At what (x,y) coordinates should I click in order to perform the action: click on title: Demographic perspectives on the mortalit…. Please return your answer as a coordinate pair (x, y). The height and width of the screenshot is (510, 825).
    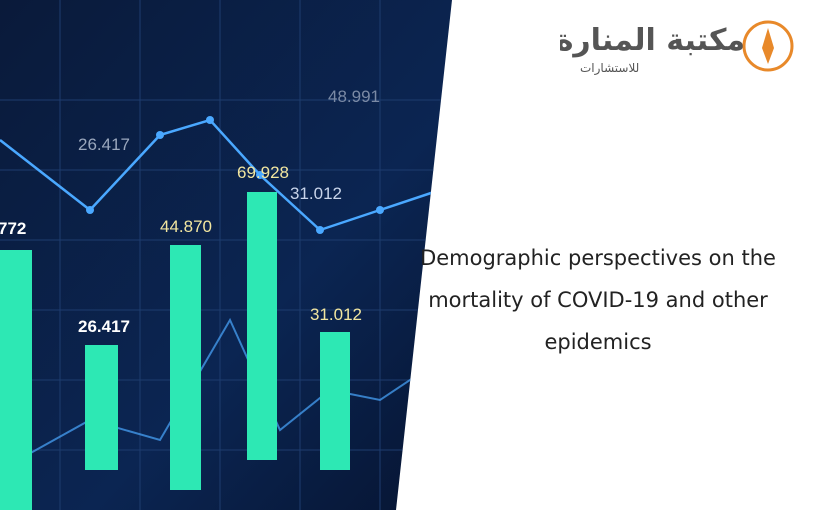
    Looking at the image, I should click on (598, 300).